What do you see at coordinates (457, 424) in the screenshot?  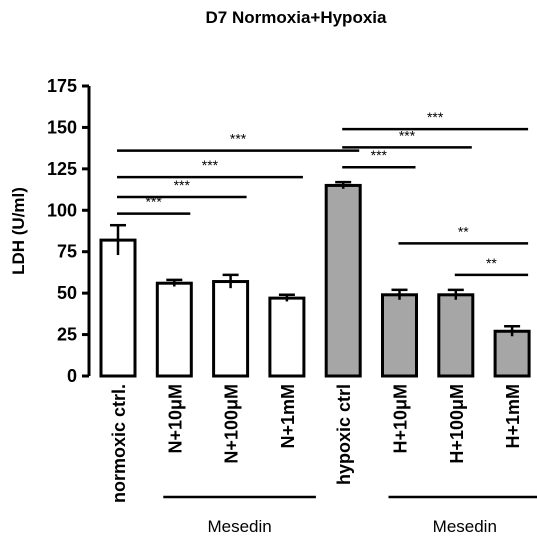 I see `category-label: H+100μM` at bounding box center [457, 424].